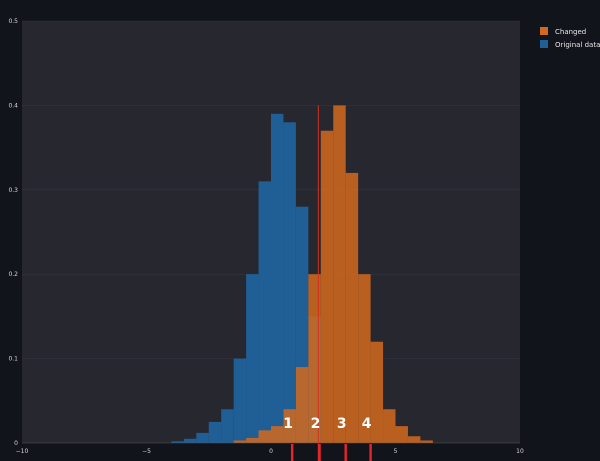 This screenshot has width=600, height=461. I want to click on marker-label: 2, so click(316, 424).